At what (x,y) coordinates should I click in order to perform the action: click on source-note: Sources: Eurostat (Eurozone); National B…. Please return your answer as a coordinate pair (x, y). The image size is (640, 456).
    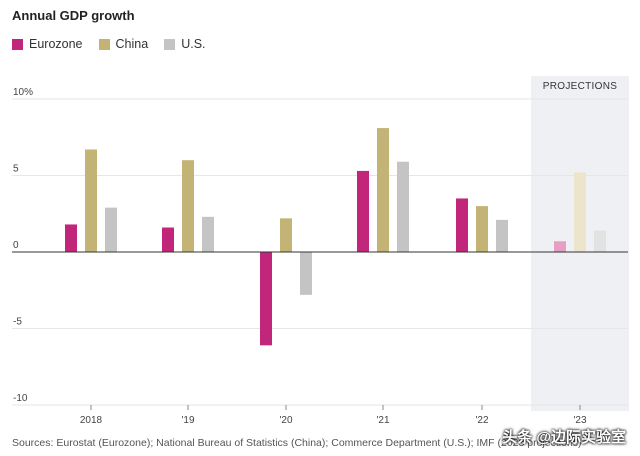
    Looking at the image, I should click on (297, 443).